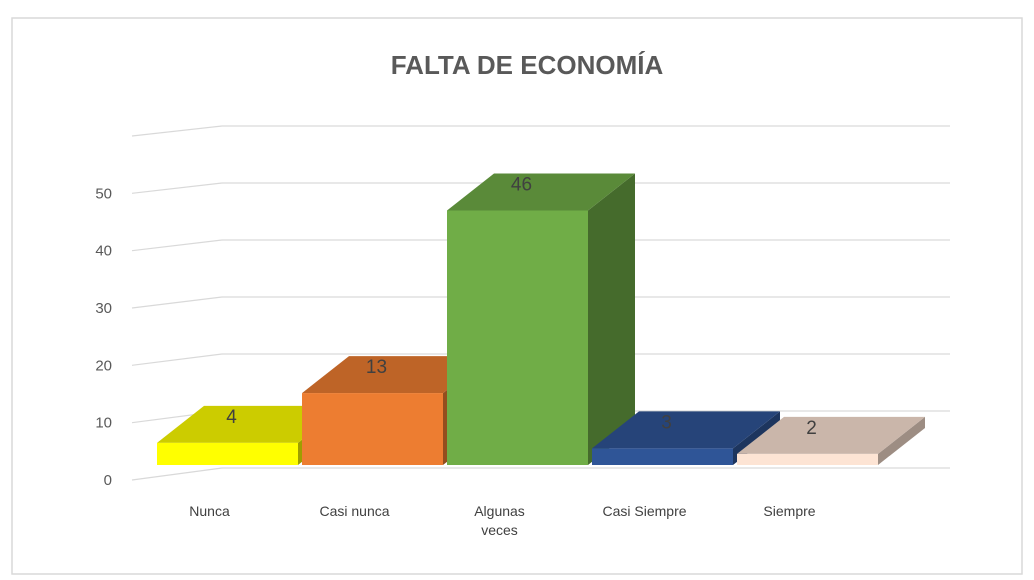 This screenshot has width=1034, height=580. Describe the element at coordinates (644, 511) in the screenshot. I see `x-tick-label: Casi Siempre` at that location.